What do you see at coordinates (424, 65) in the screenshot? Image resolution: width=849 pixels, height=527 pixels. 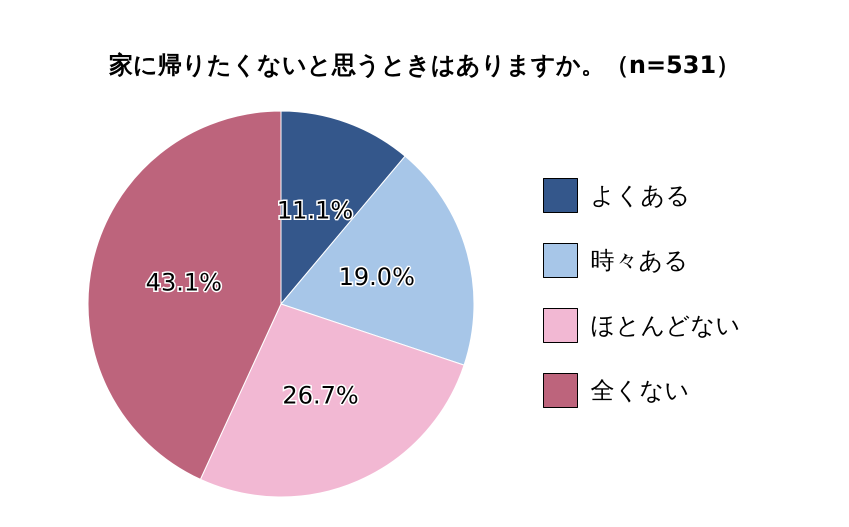 I see `chart-title: 家に帰りたくないと思うときはありますか。（n=531）` at bounding box center [424, 65].